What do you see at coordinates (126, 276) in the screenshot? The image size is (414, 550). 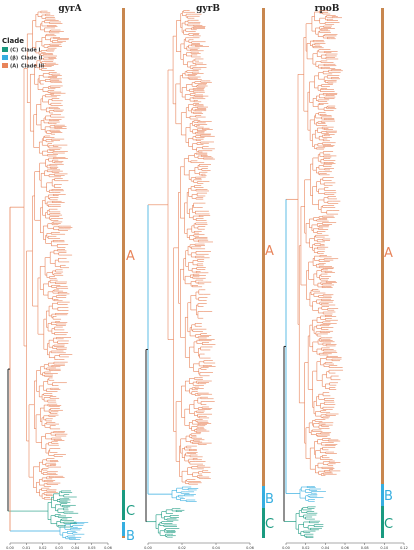 I see `gyra-clade-bar: A C B` at bounding box center [126, 276].